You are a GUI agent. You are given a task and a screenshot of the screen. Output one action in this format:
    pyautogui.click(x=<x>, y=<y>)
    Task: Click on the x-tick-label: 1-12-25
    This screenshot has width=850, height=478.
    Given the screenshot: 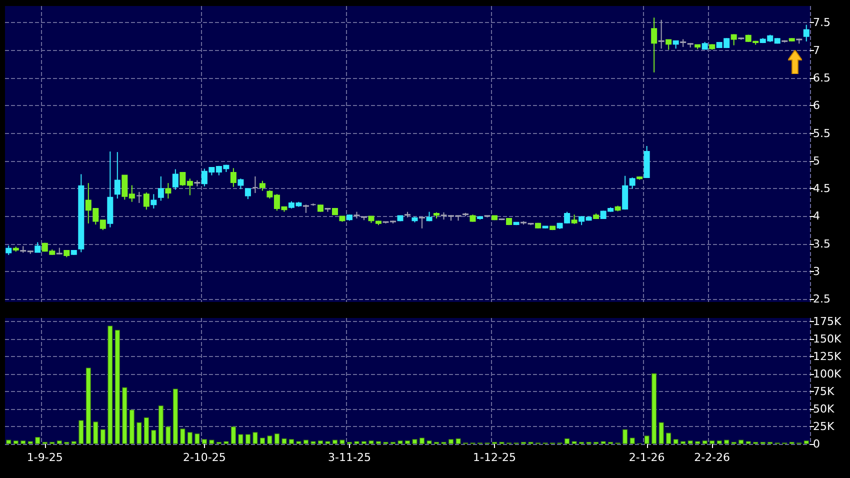 What is the action you would take?
    pyautogui.click(x=494, y=457)
    